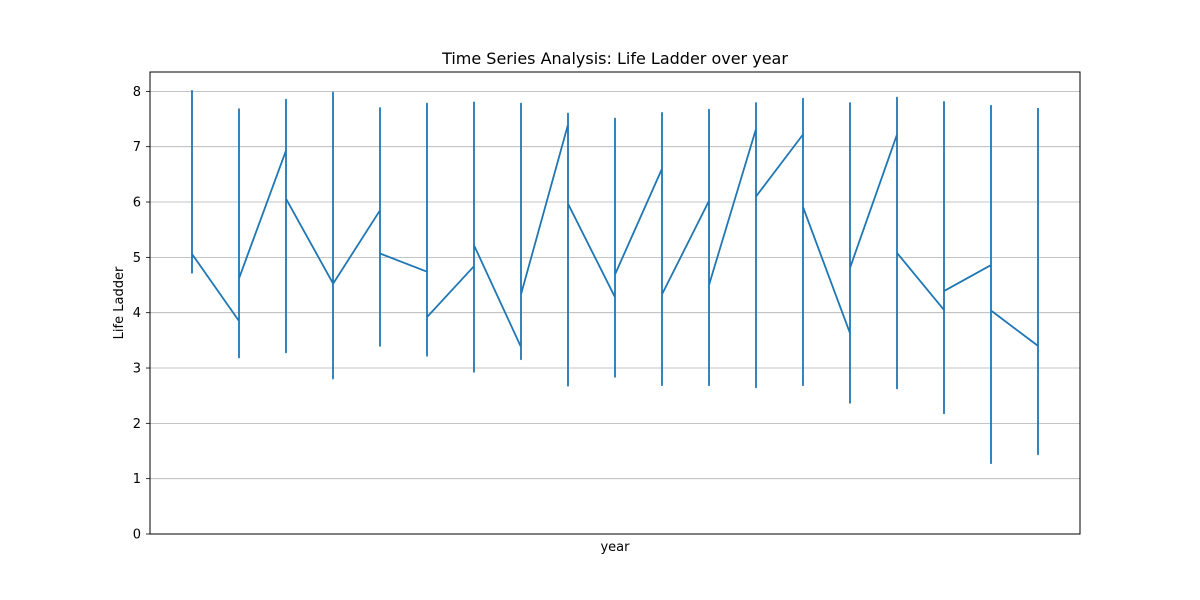  What do you see at coordinates (137, 92) in the screenshot?
I see `y-tick-label: 8` at bounding box center [137, 92].